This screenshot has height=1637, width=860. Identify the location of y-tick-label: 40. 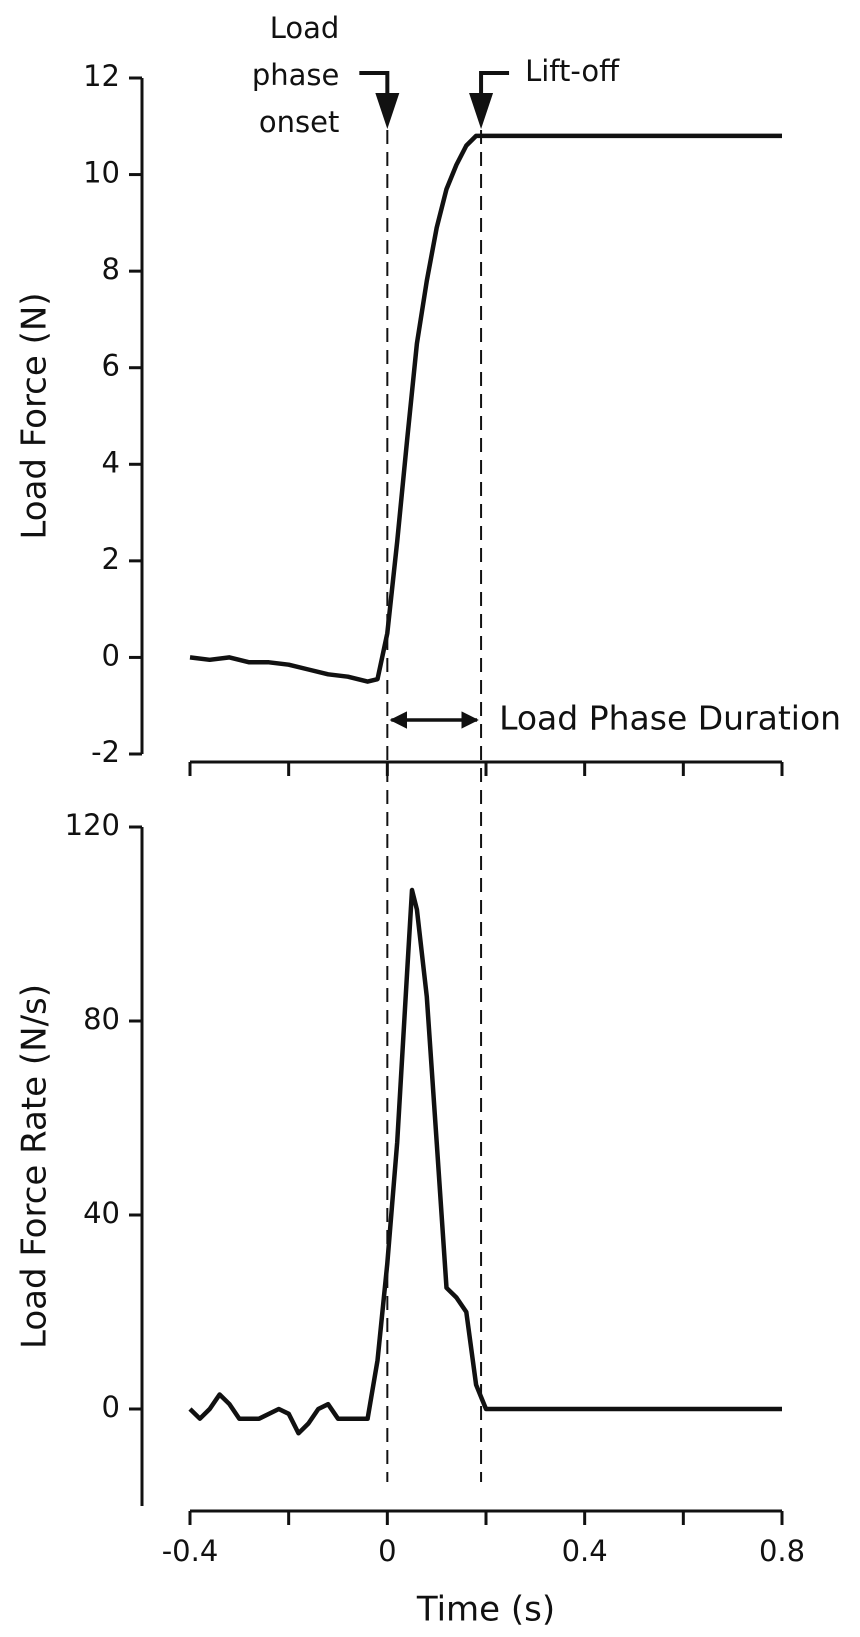
(101, 1213).